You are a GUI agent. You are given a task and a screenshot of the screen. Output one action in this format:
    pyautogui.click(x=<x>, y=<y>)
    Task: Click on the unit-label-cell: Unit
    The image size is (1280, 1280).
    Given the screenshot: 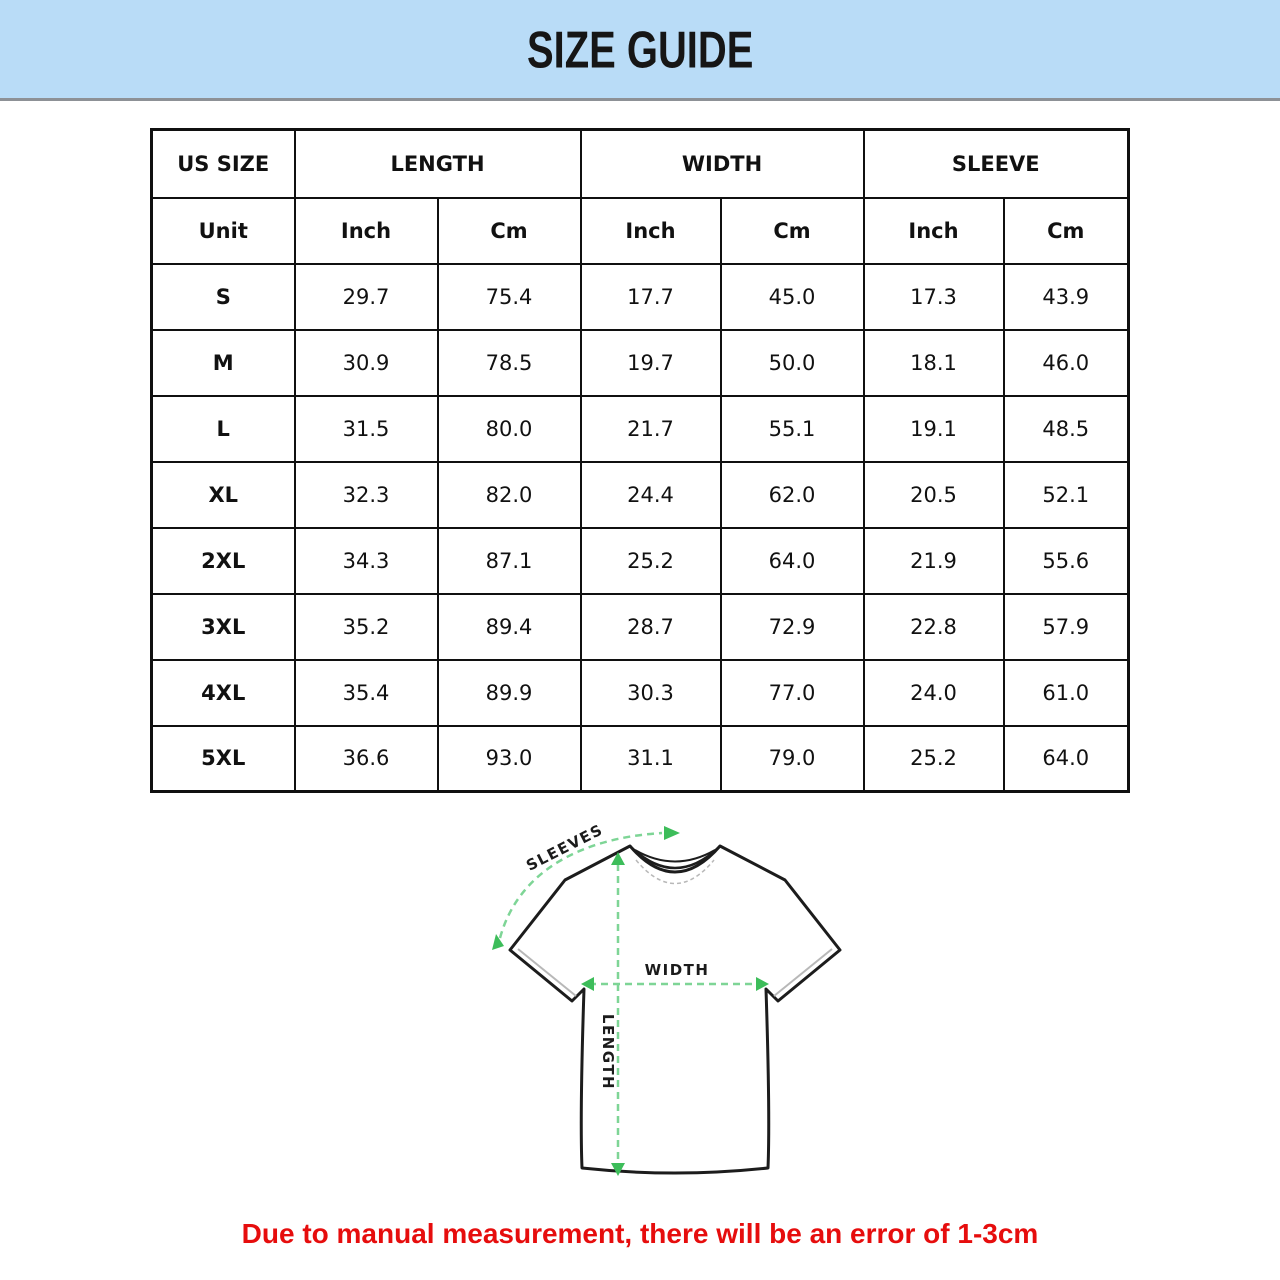 What is the action you would take?
    pyautogui.click(x=223, y=230)
    